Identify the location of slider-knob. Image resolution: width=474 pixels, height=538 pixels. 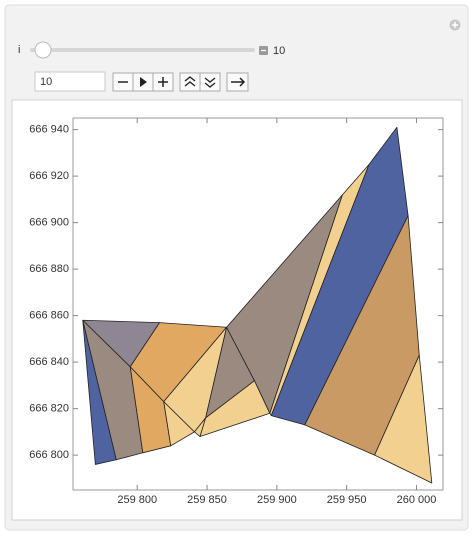
(43, 50).